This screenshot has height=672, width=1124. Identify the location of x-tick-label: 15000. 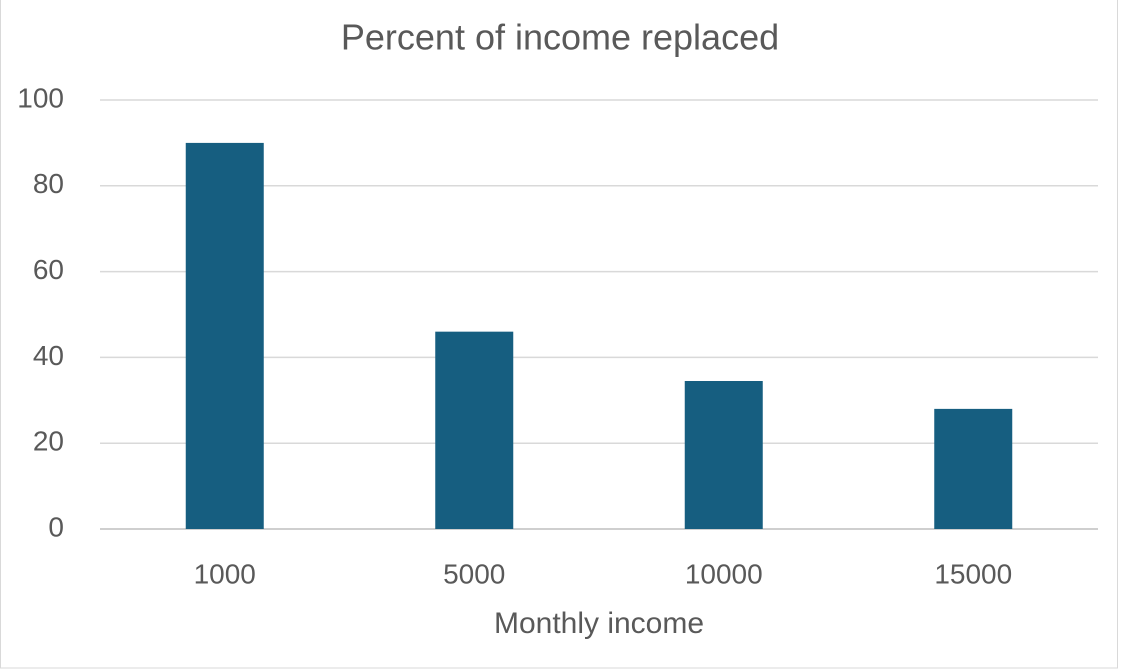
(973, 573).